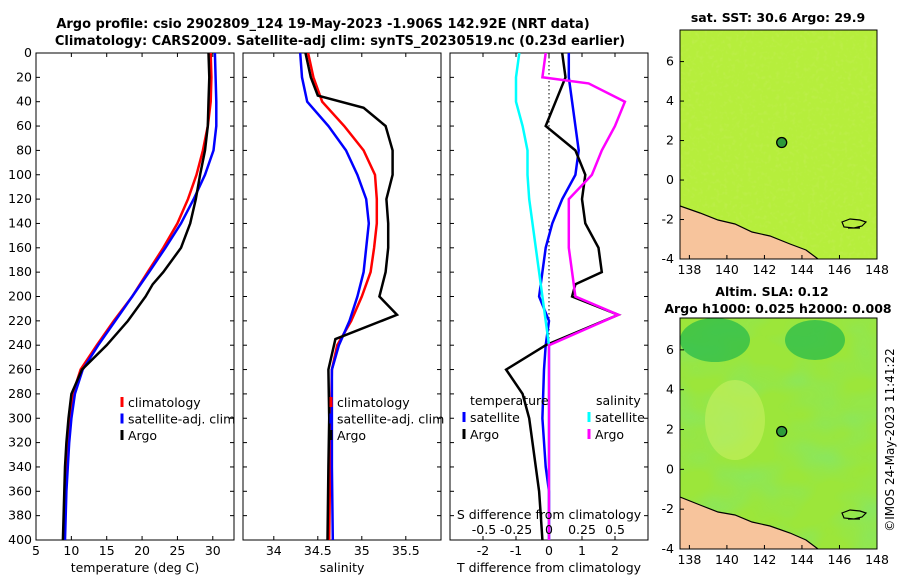 The image size is (900, 580). What do you see at coordinates (213, 550) in the screenshot?
I see `x-tick-label: 30` at bounding box center [213, 550].